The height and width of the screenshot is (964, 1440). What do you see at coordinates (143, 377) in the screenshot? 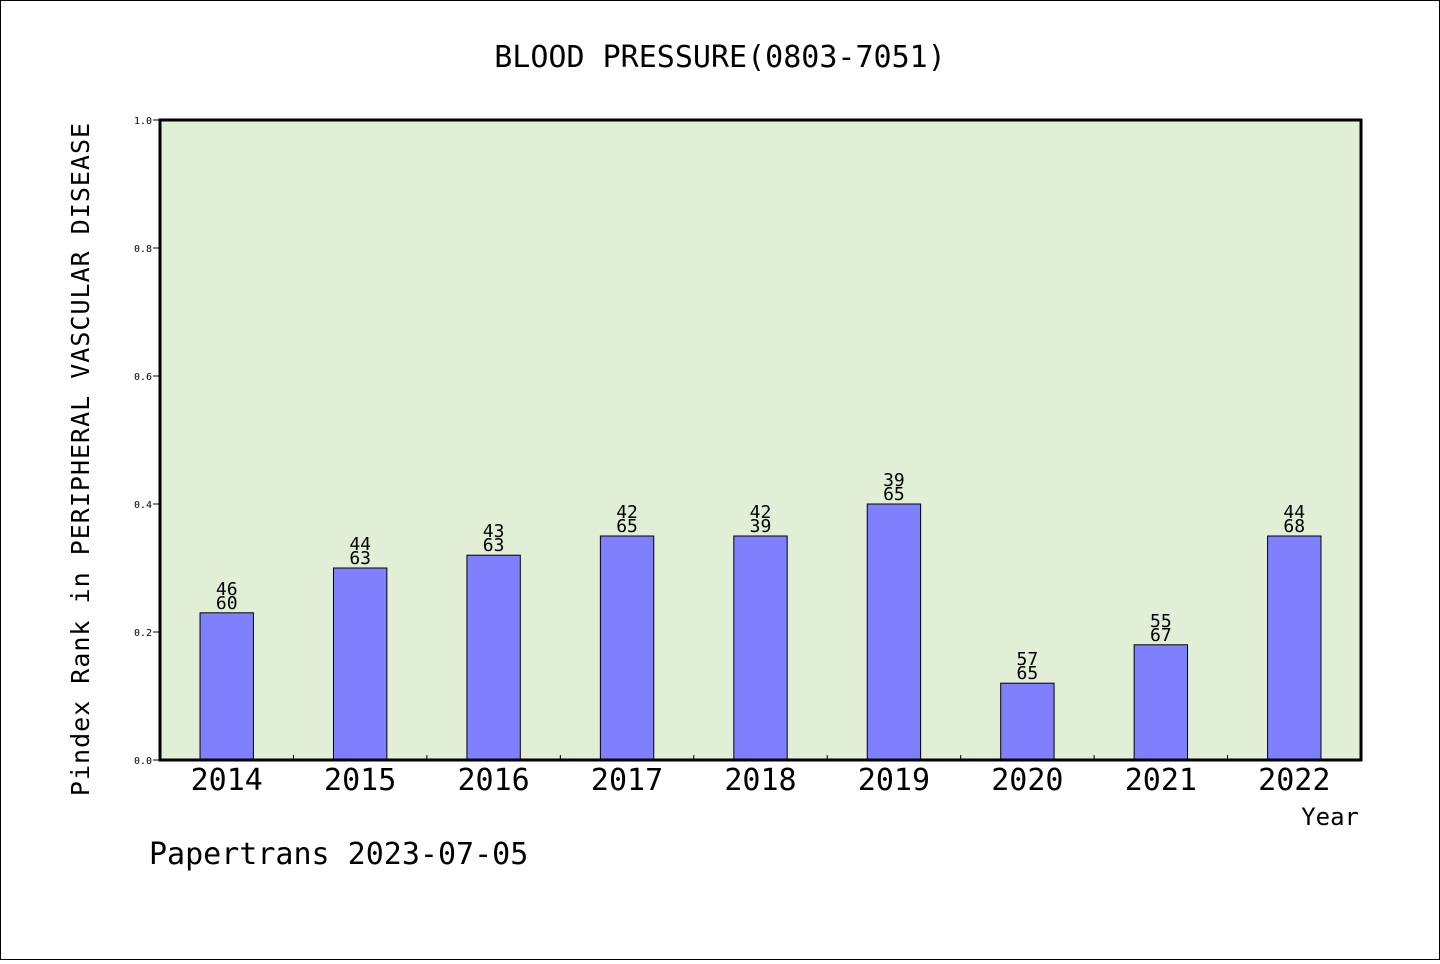
I see `y-tick-label: 0.6` at bounding box center [143, 377].